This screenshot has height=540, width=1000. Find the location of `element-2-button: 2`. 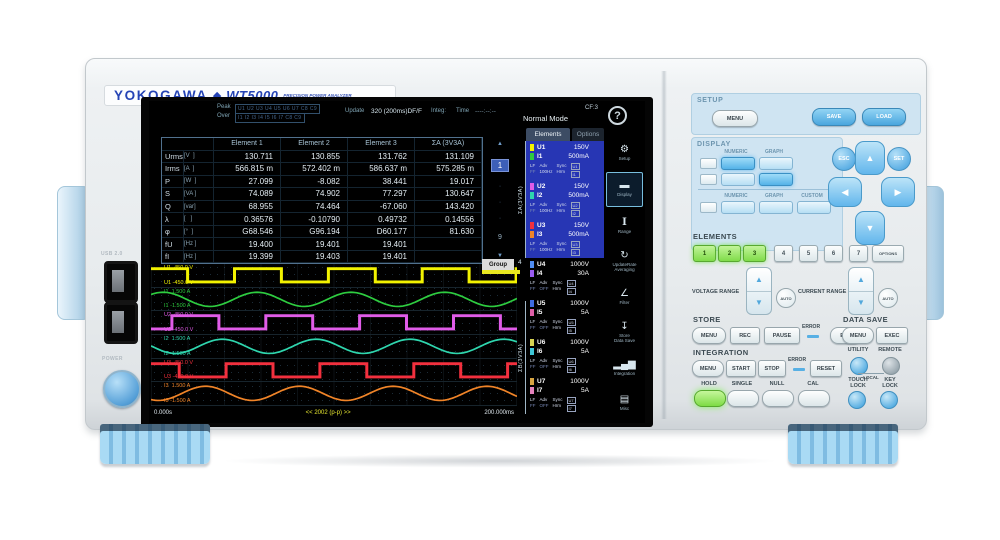

element-2-button: 2 is located at coordinates (729, 253).